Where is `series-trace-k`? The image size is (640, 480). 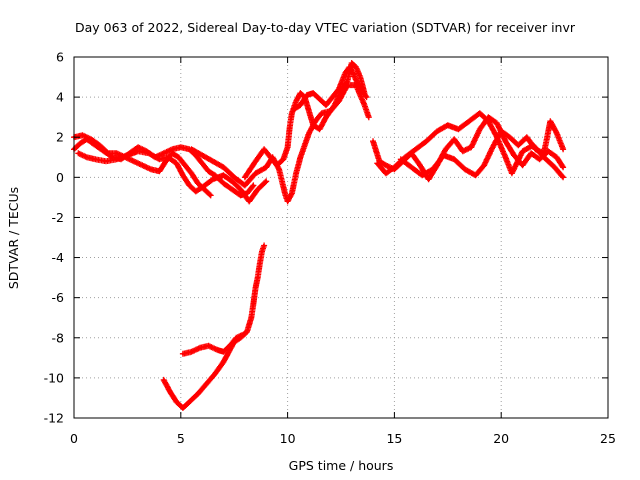
series-trace-k is located at coordinates (213, 343).